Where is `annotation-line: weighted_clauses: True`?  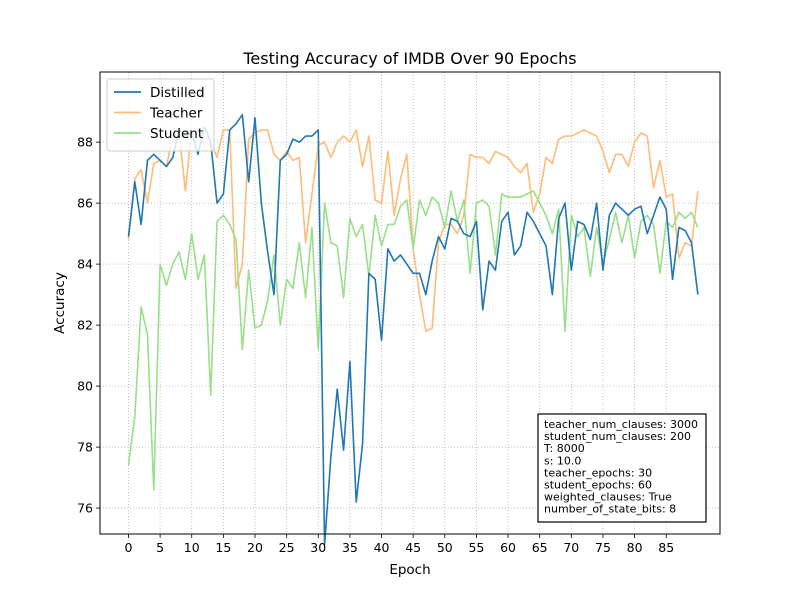
annotation-line: weighted_clauses: True is located at coordinates (608, 497).